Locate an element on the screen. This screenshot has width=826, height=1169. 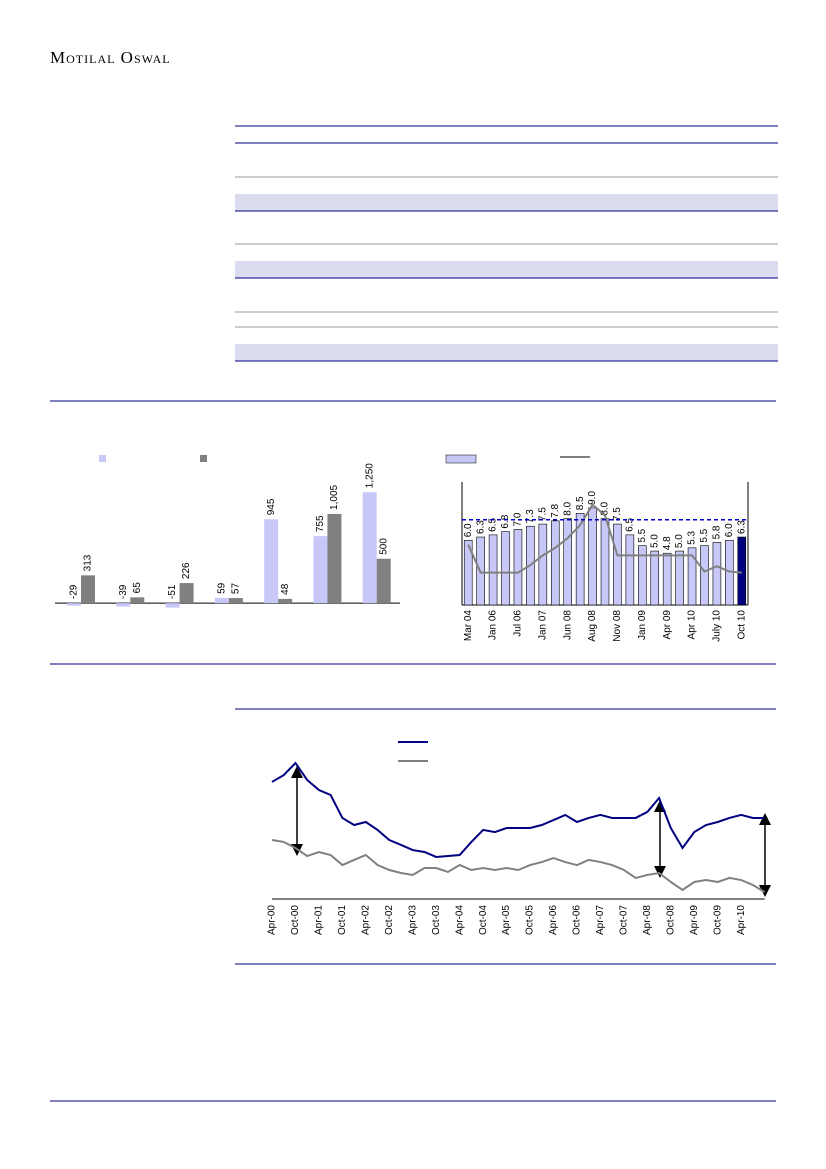
value-label: 6.0 is located at coordinates (729, 530).